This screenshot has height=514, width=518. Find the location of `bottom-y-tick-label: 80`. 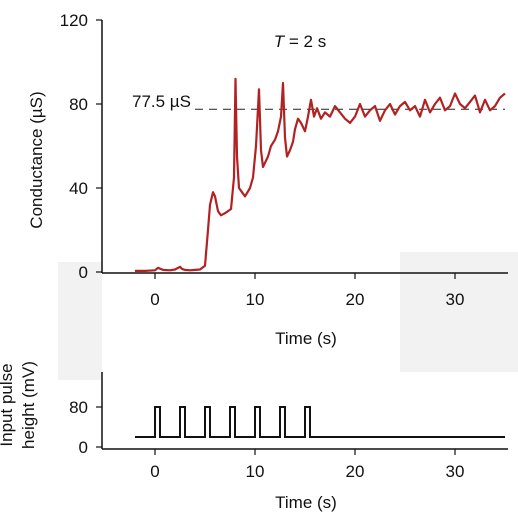

bottom-y-tick-label: 80 is located at coordinates (78, 407).